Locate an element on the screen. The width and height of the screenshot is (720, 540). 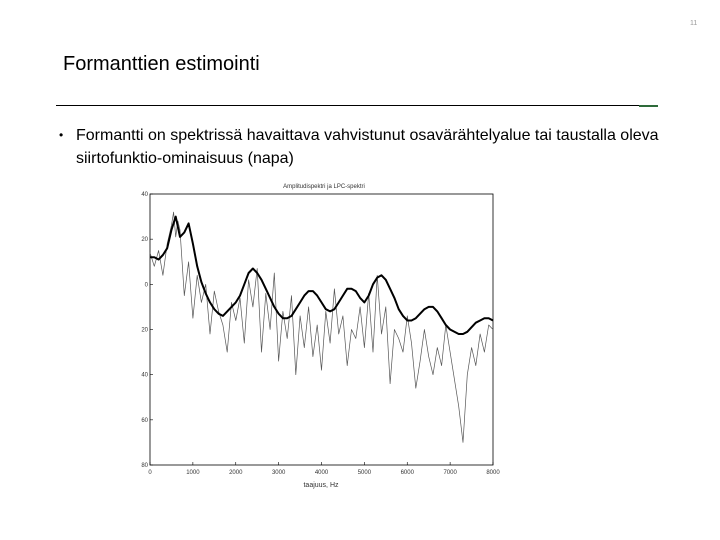
x-tick-label: 1000 is located at coordinates (193, 473).